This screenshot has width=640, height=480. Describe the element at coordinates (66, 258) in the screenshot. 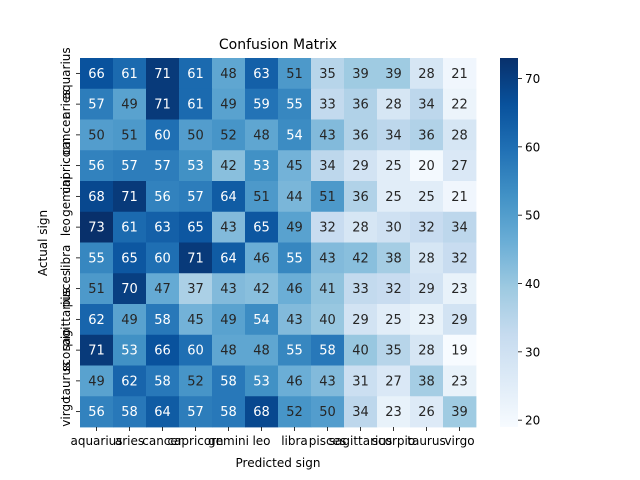

I see `y-tick-label: libra` at that location.